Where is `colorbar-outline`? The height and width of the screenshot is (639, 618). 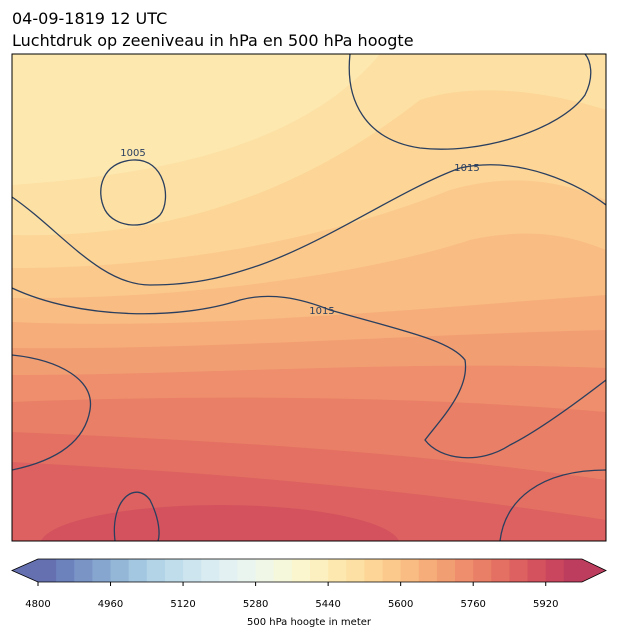
colorbar-outline is located at coordinates (309, 570).